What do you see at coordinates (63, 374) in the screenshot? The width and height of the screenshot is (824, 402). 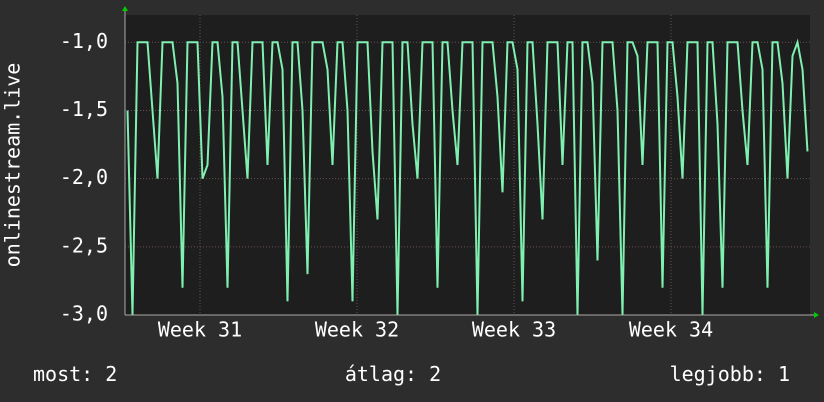 I see `stat-label: most:` at bounding box center [63, 374].